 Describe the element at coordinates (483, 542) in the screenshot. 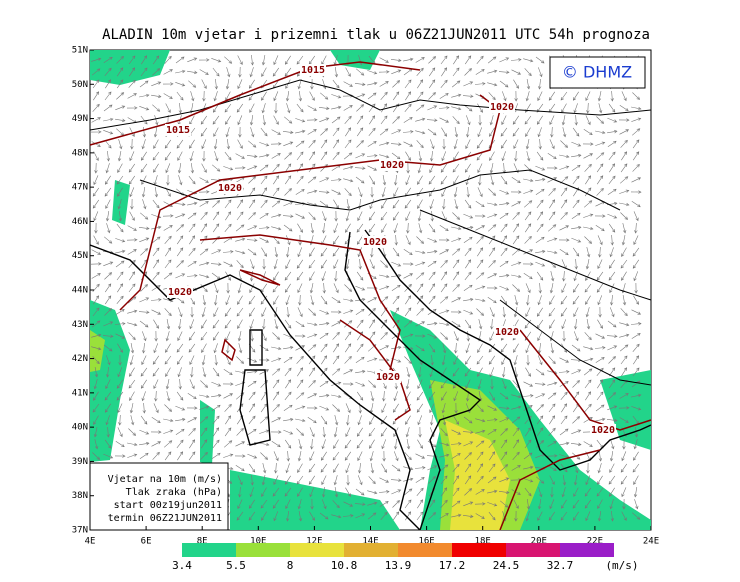

I see `lon-label: 18E` at that location.